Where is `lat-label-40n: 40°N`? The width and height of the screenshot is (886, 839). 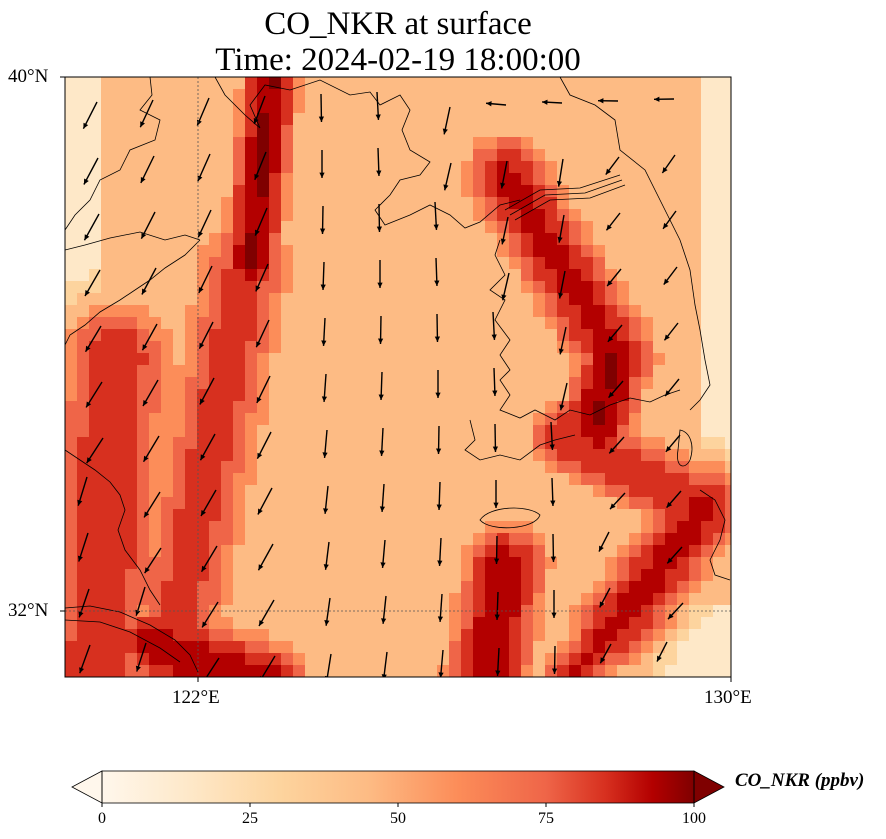 lat-label-40n: 40°N is located at coordinates (28, 76).